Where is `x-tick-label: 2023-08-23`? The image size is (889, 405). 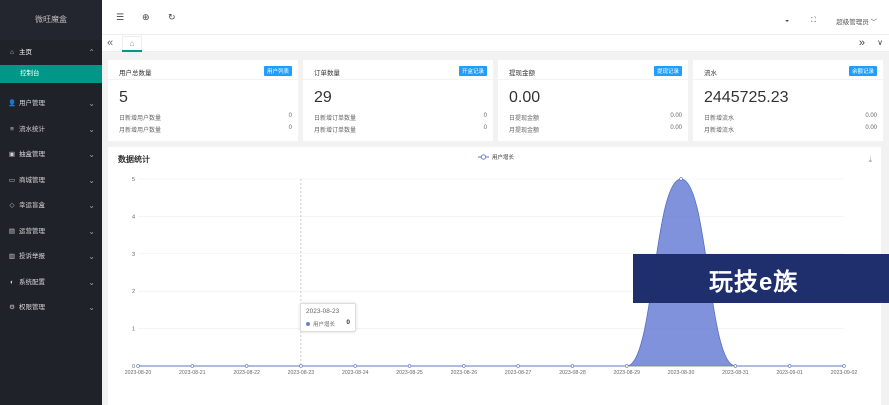
x-tick-label: 2023-08-23 is located at coordinates (301, 373).